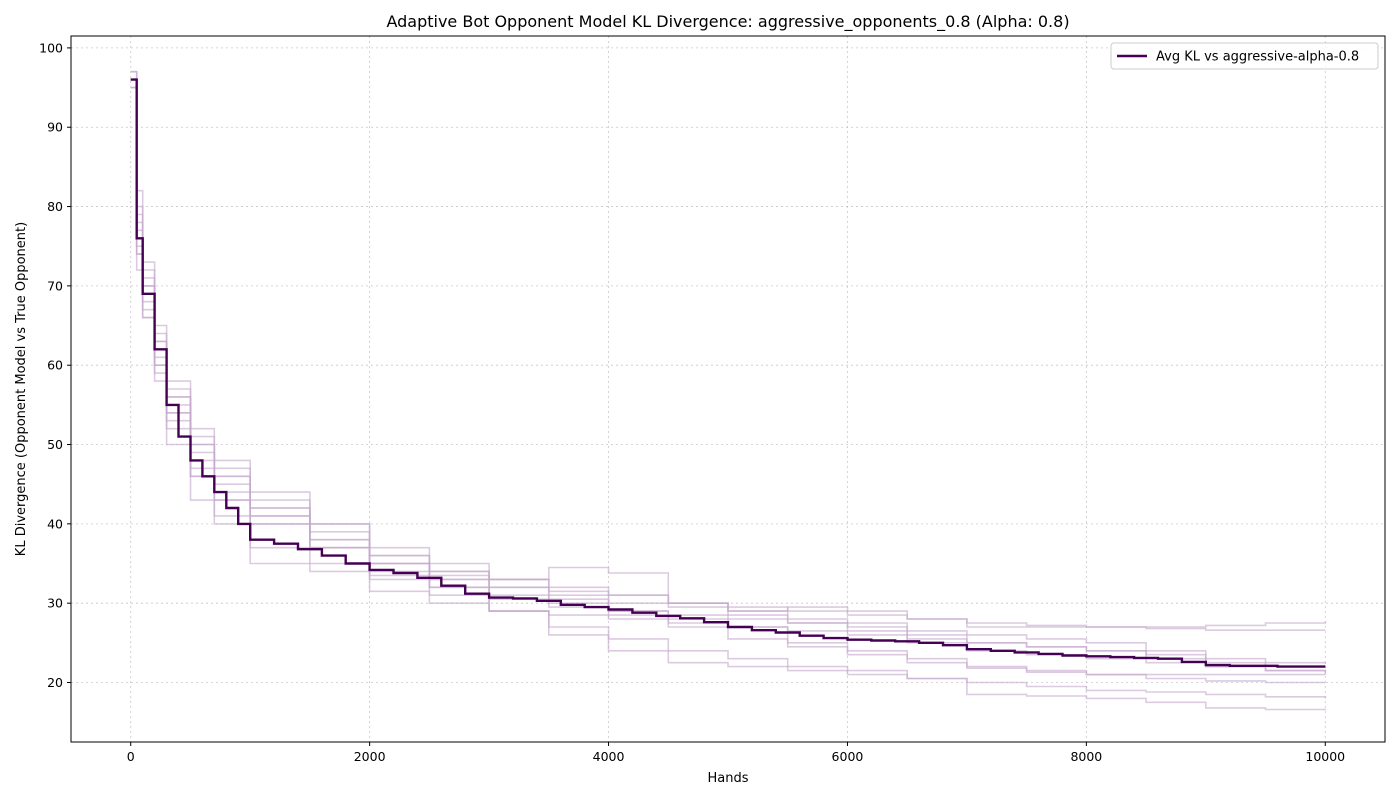  I want to click on y-tick-label: 70, so click(55, 285).